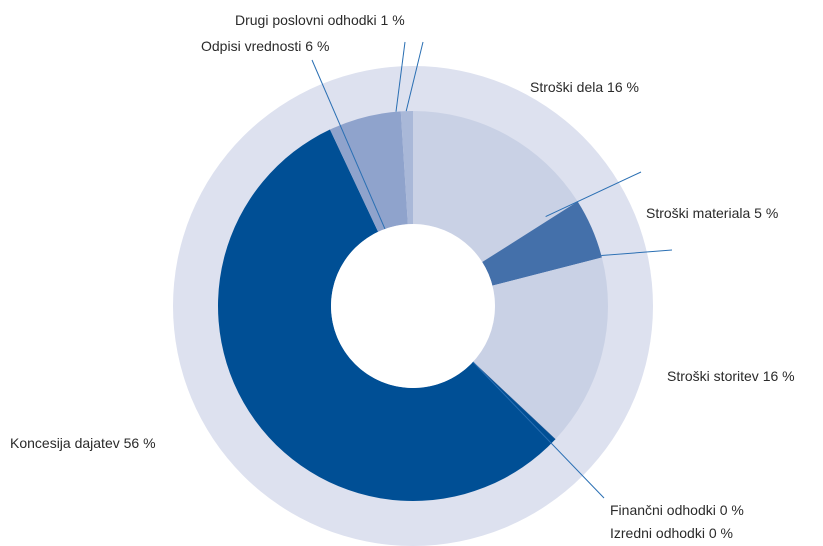 The image size is (823, 546). Describe the element at coordinates (368, 171) in the screenshot. I see `slice-odpisi-vrednosti` at that location.